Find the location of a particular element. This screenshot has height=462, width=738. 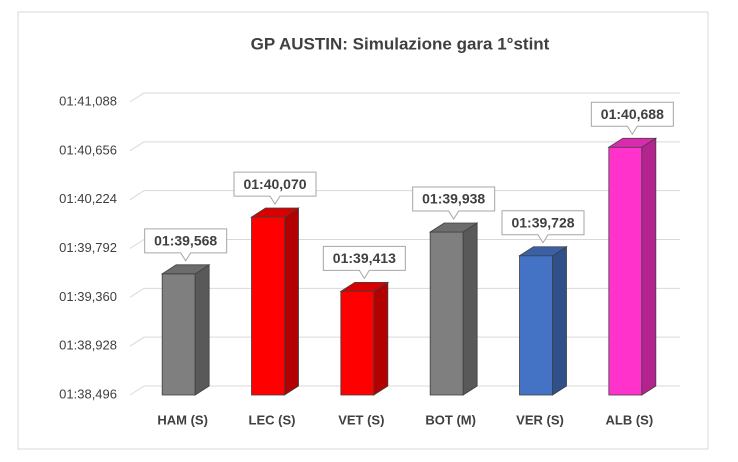

x-tick-label: HAM (S) is located at coordinates (182, 419).